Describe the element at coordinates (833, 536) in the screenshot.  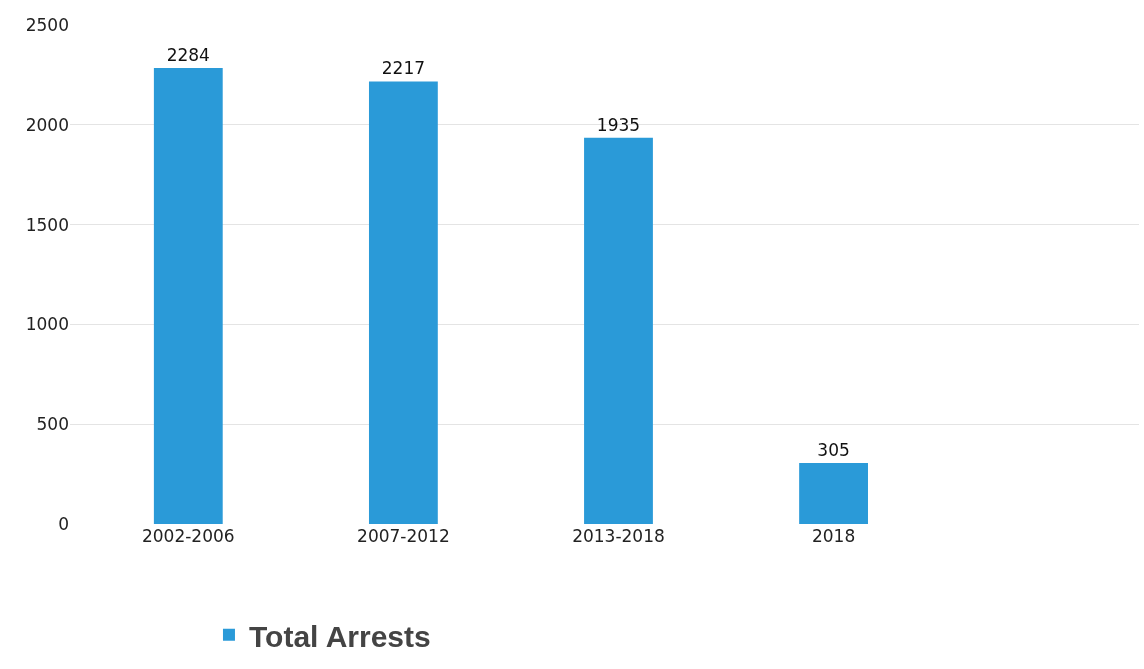
I see `x-tick-label: 2018` at that location.